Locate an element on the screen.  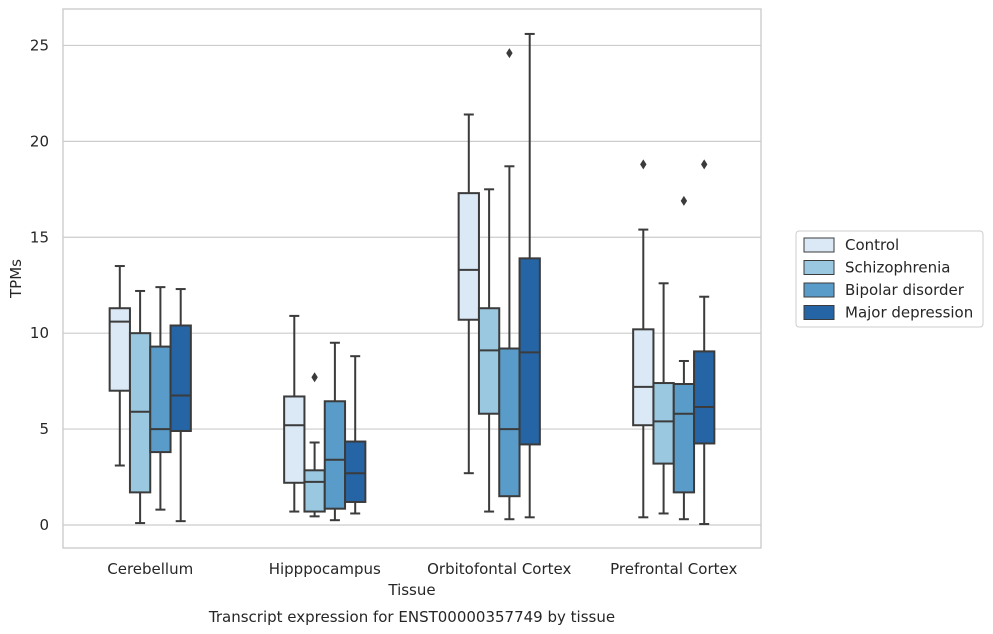
y-tick-label: 0 is located at coordinates (44, 525).